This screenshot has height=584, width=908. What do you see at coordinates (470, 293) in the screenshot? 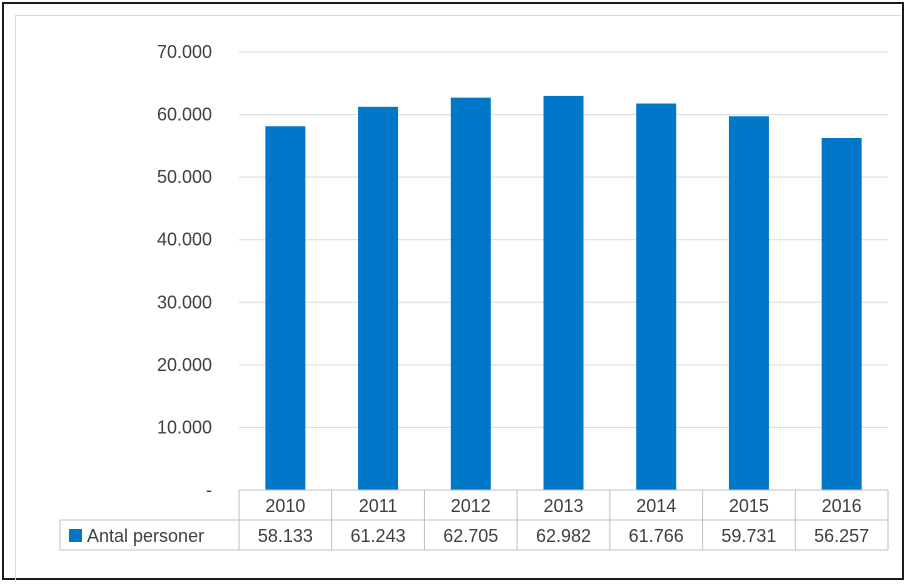
I see `bar-2012` at bounding box center [470, 293].